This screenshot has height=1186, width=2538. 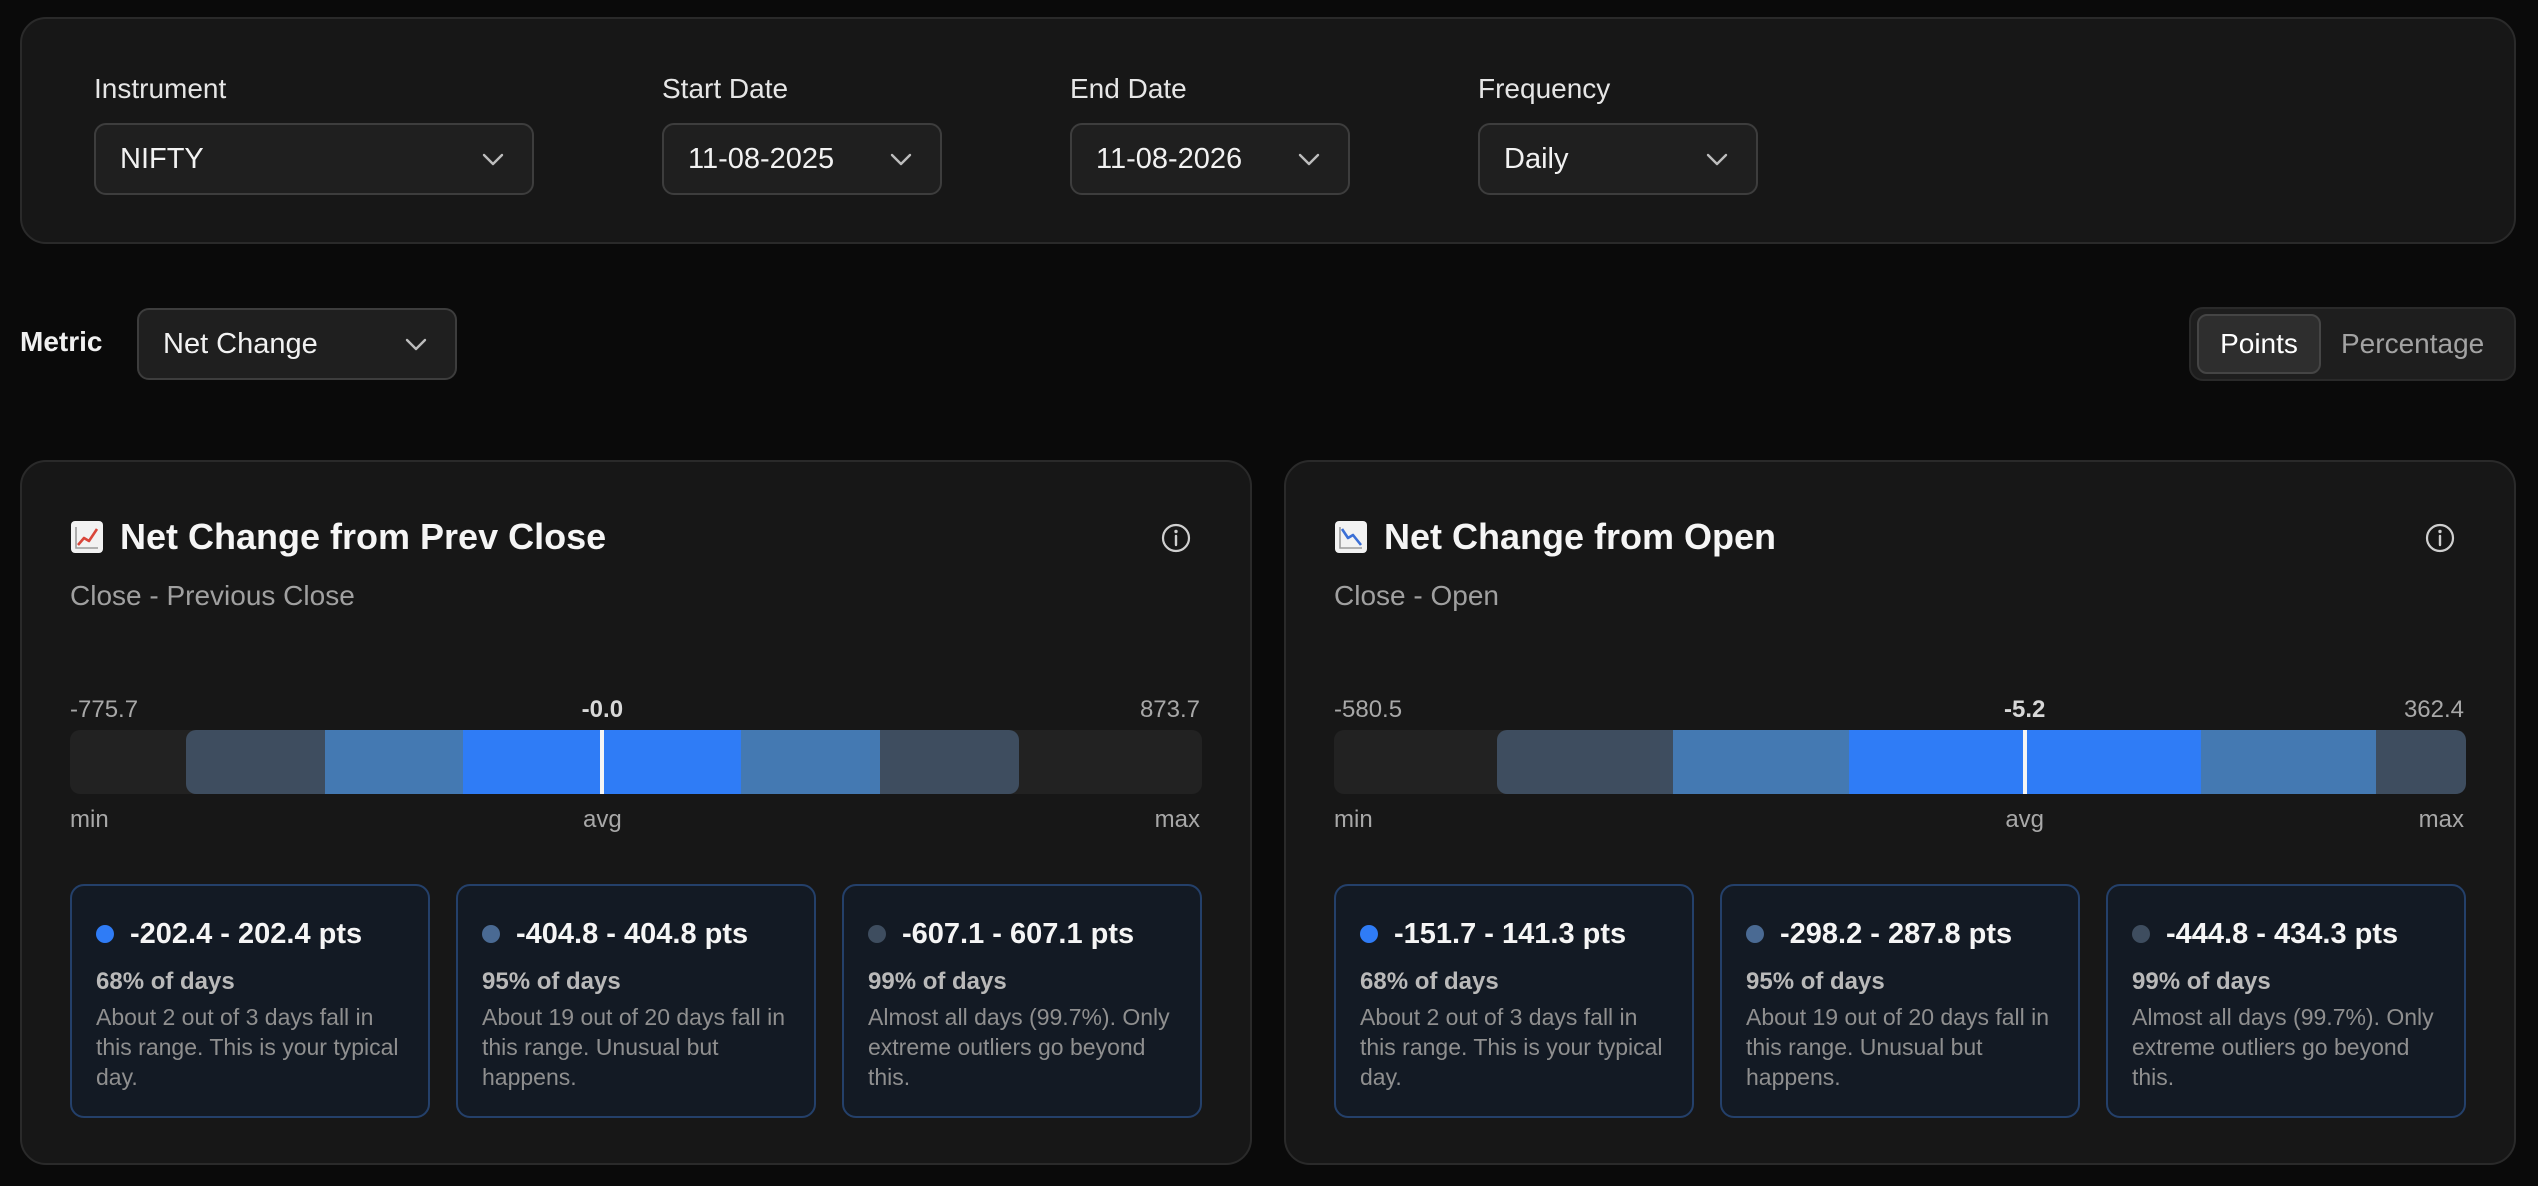 I want to click on card-header: Net Change from Prev Close, so click(x=338, y=537).